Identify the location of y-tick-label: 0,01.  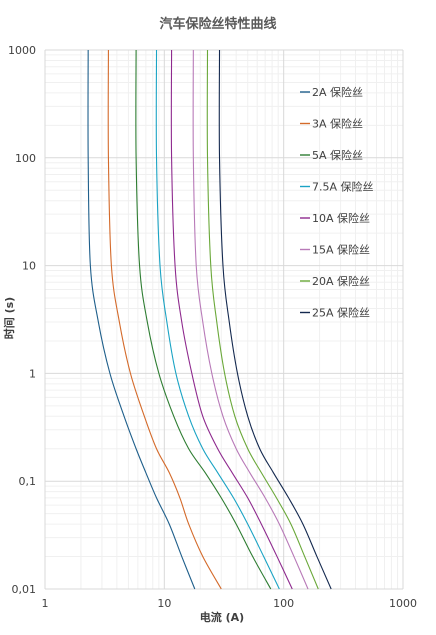
(24, 589).